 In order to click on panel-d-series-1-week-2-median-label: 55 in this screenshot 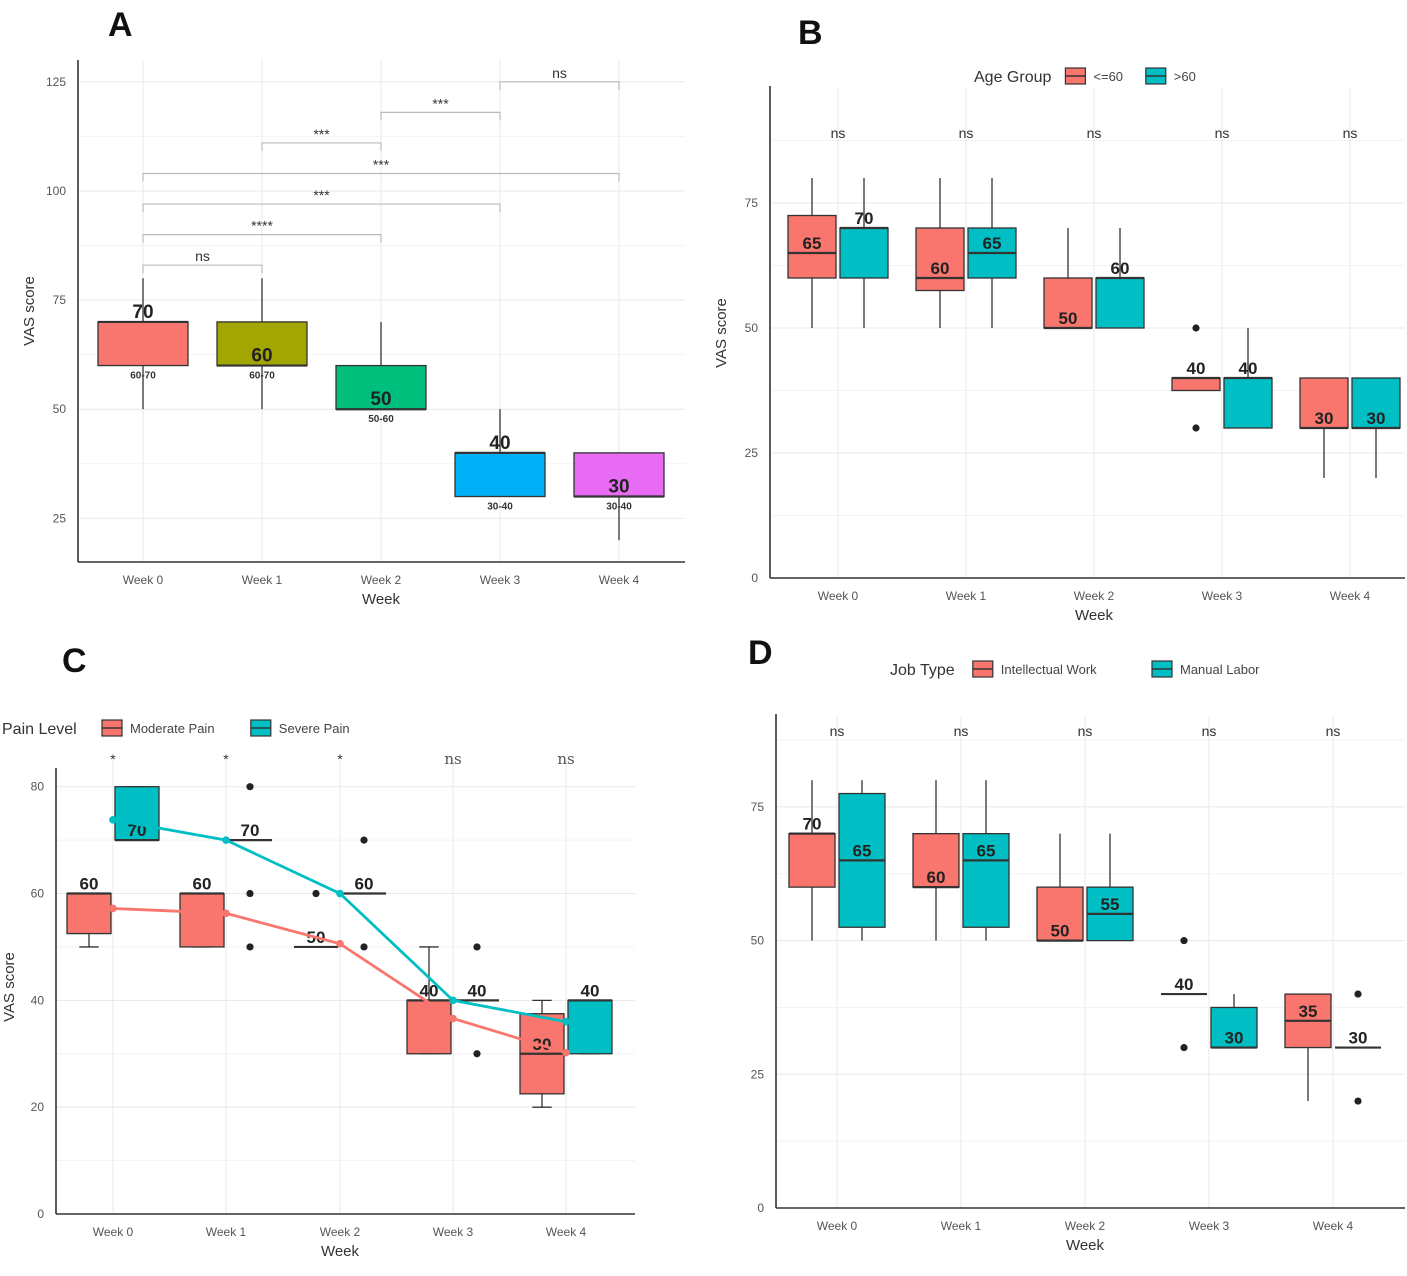, I will do `click(1110, 904)`.